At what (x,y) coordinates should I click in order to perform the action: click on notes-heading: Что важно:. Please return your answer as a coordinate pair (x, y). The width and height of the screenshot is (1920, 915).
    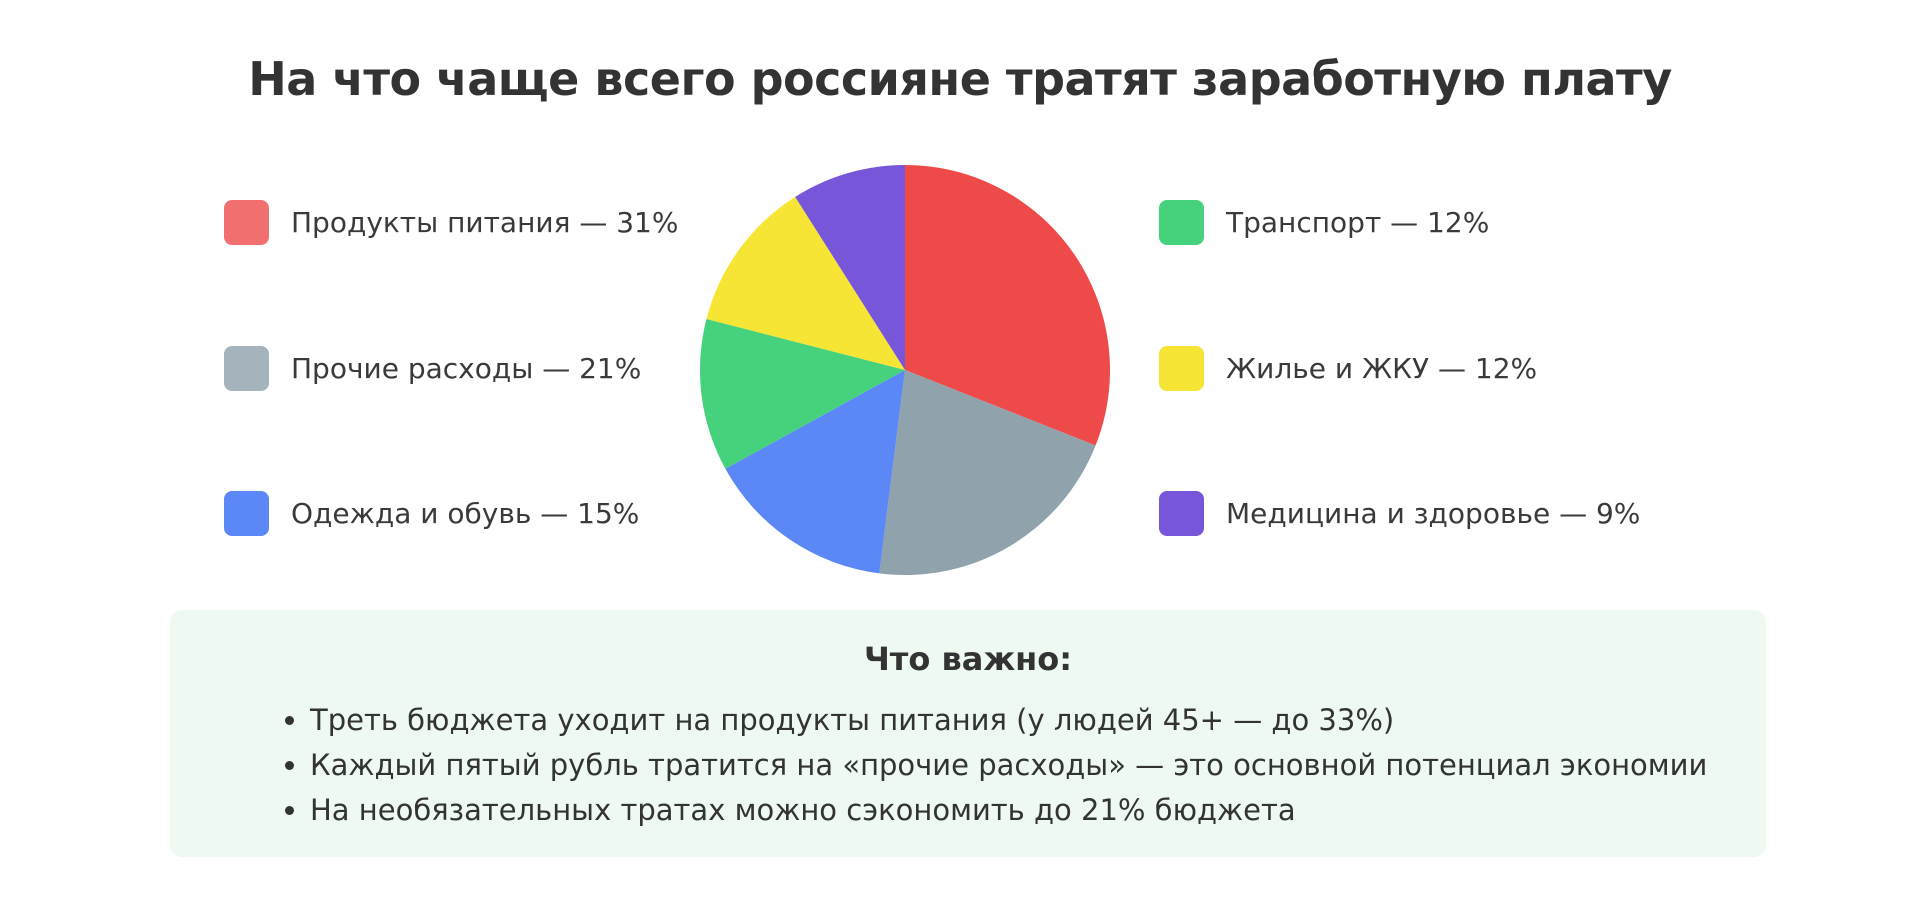
    Looking at the image, I should click on (968, 659).